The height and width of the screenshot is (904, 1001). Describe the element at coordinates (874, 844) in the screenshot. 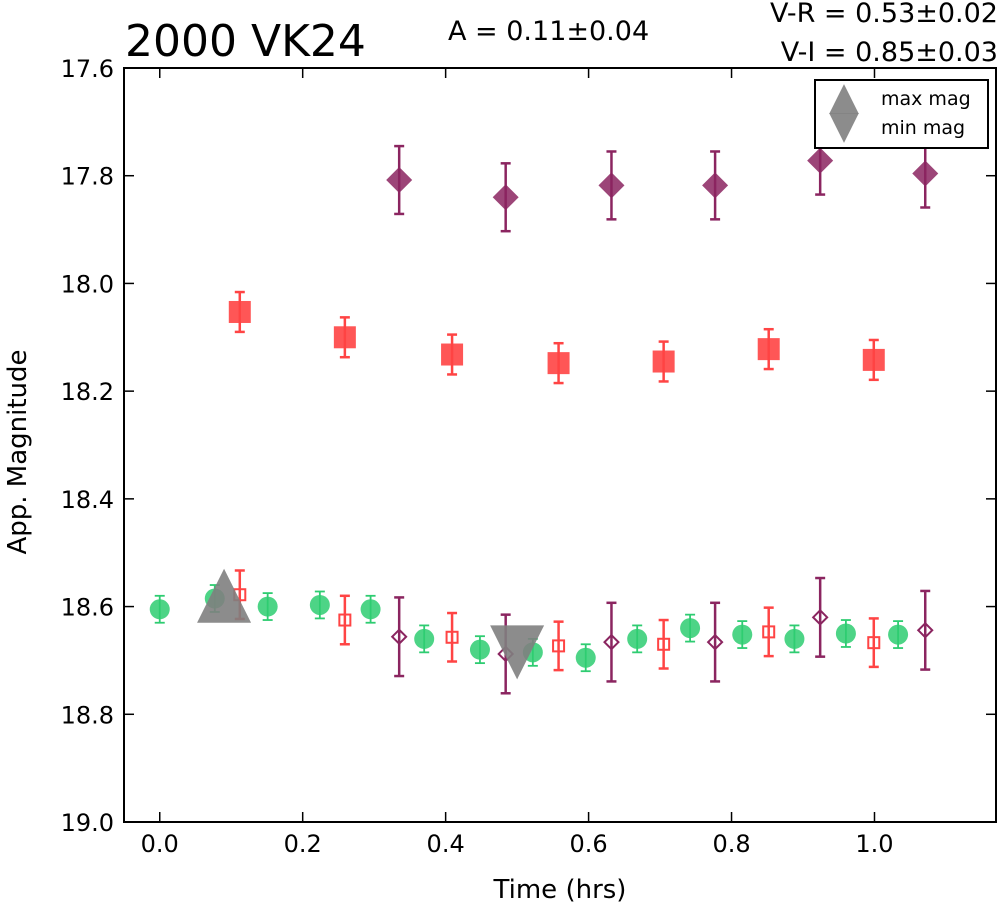

I see `x-tick-label: 1.0` at that location.